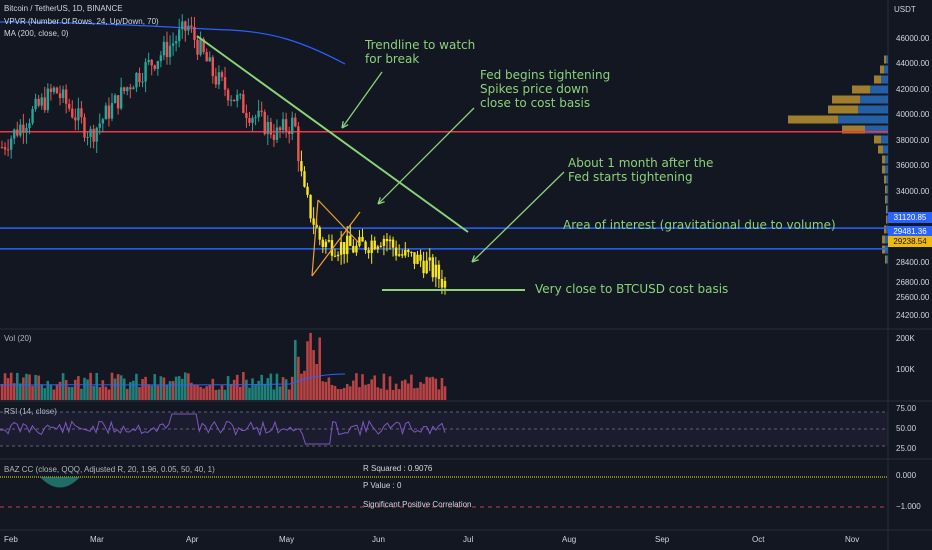 Image resolution: width=932 pixels, height=550 pixels. Describe the element at coordinates (192, 539) in the screenshot. I see `time-tick: Apr` at that location.